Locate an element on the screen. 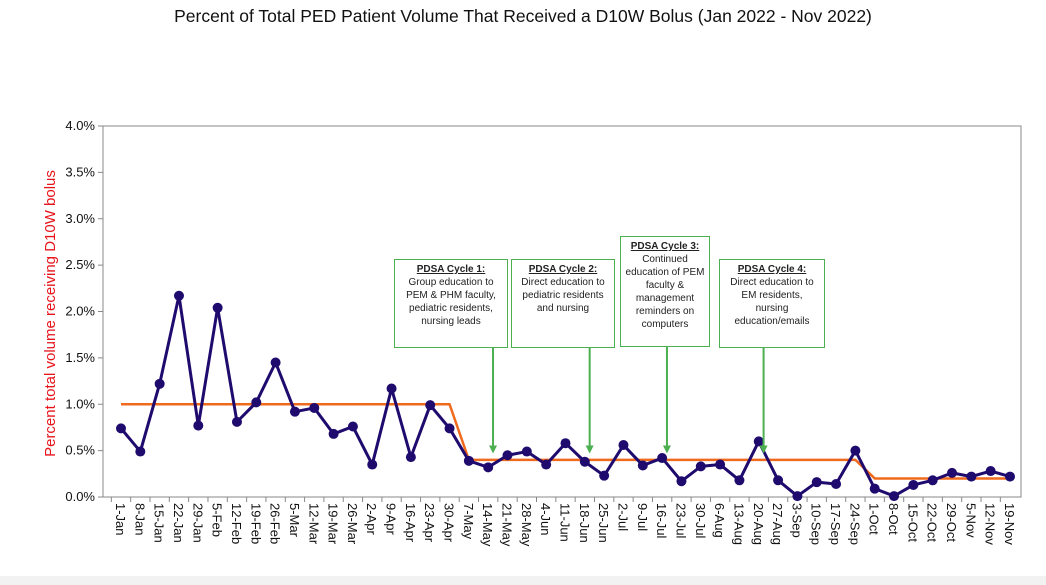  y-tick-label: 0.5% is located at coordinates (80, 450).